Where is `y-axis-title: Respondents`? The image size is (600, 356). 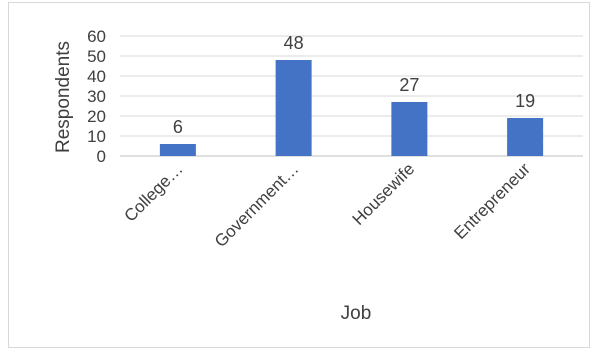
y-axis-title: Respondents is located at coordinates (63, 97).